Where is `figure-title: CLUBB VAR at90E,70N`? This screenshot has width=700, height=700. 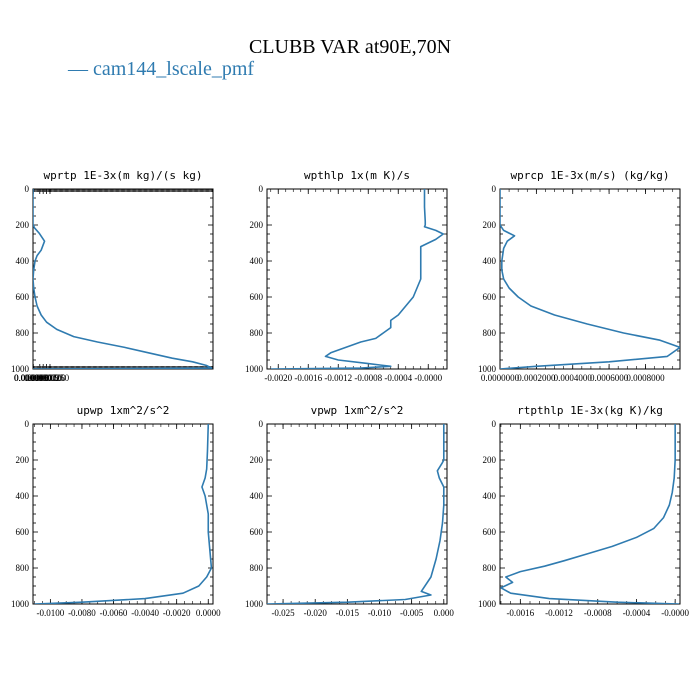 figure-title: CLUBB VAR at90E,70N is located at coordinates (350, 47).